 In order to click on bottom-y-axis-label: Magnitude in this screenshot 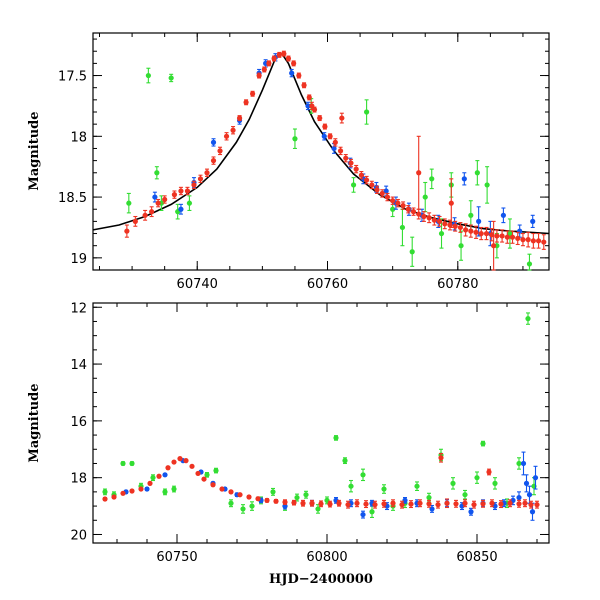, I will do `click(34, 422)`.